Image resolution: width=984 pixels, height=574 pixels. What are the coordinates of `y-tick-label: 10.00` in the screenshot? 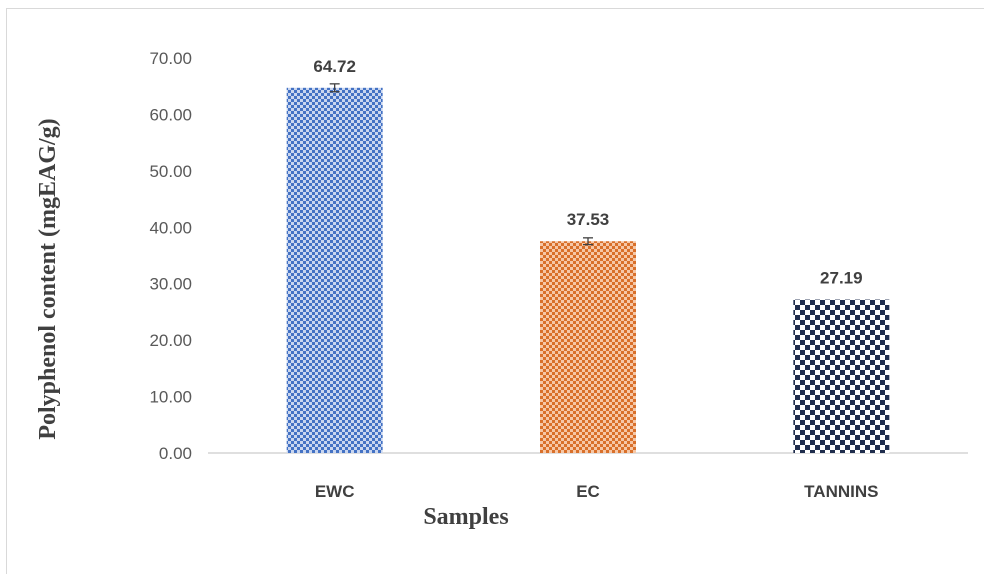 It's located at (170, 397).